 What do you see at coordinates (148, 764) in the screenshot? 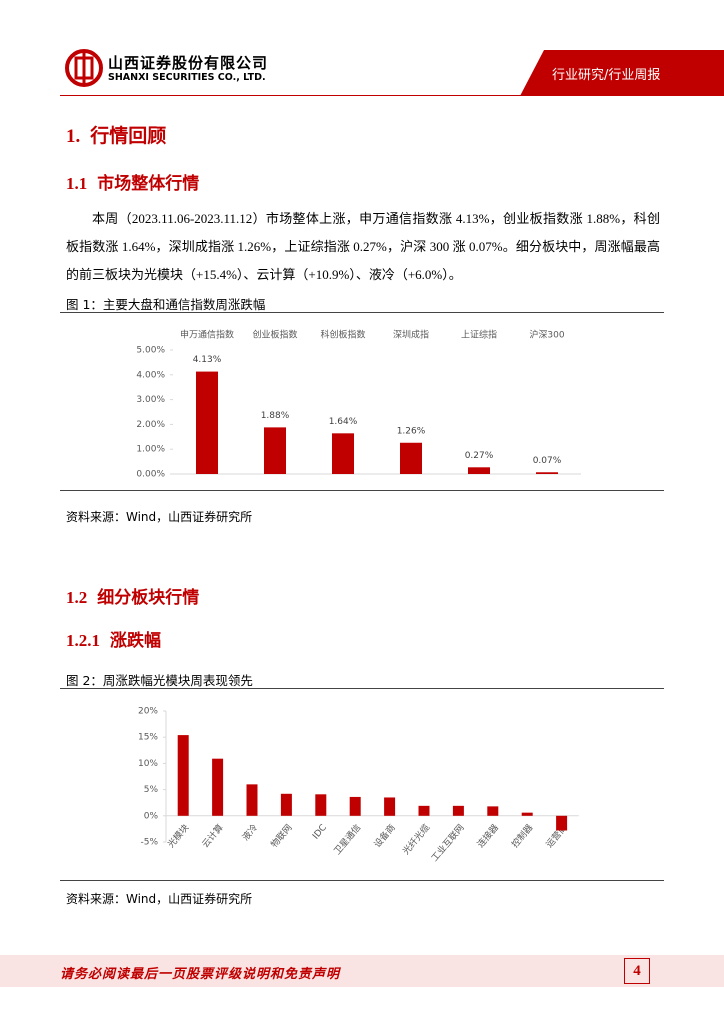
I see `y-tick-label: 10%` at bounding box center [148, 764].